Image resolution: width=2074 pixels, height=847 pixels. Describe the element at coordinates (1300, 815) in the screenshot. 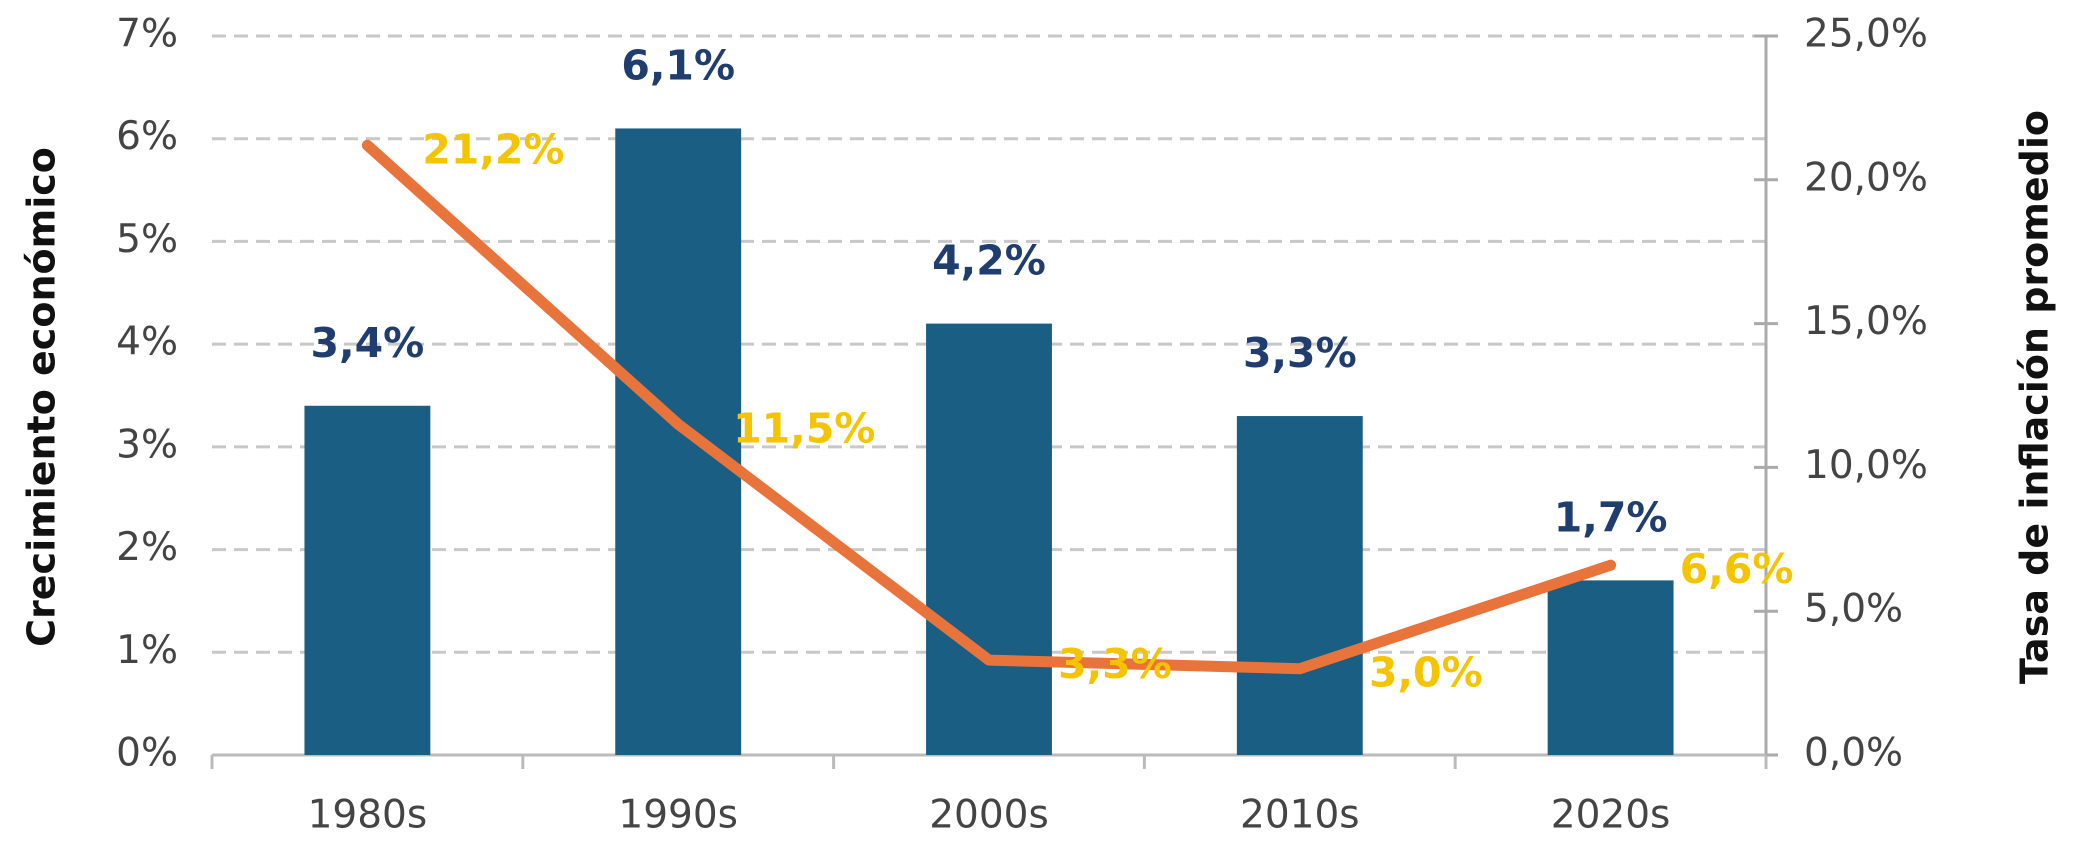

I see `x-tick-label: 2010s` at that location.